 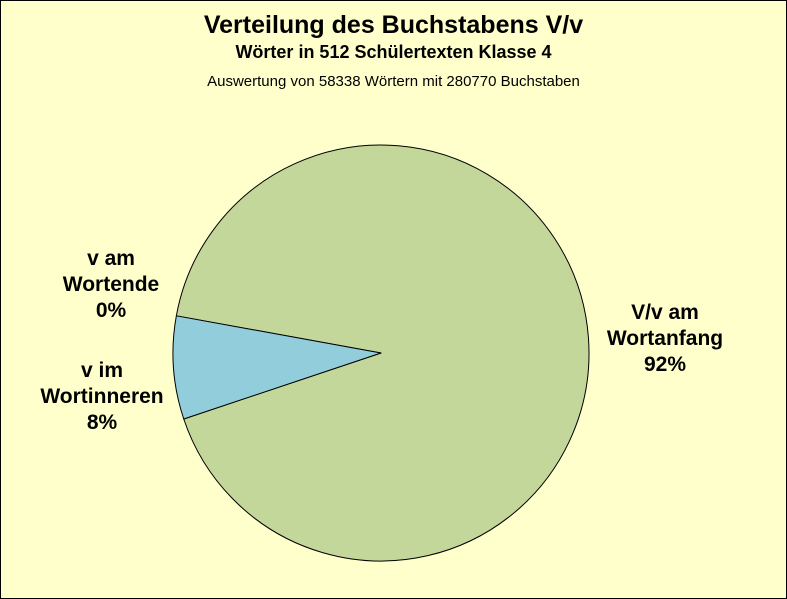 What do you see at coordinates (111, 271) in the screenshot?
I see `data-label-category: v am Wortende` at bounding box center [111, 271].